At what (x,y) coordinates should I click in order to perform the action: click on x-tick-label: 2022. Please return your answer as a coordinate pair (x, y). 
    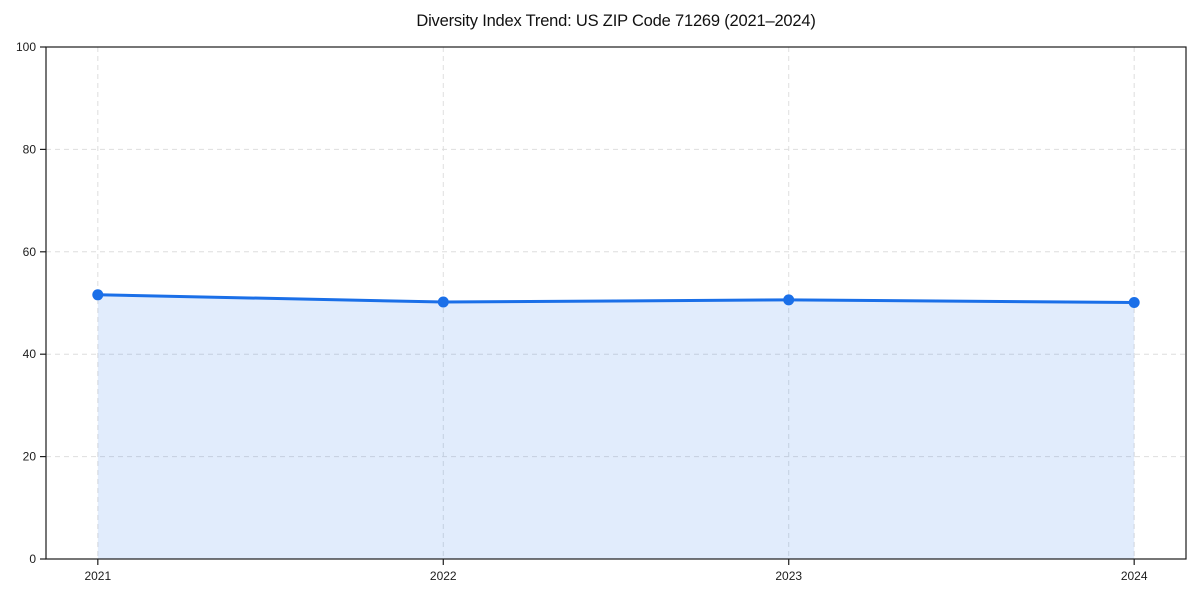
    Looking at the image, I should click on (443, 576).